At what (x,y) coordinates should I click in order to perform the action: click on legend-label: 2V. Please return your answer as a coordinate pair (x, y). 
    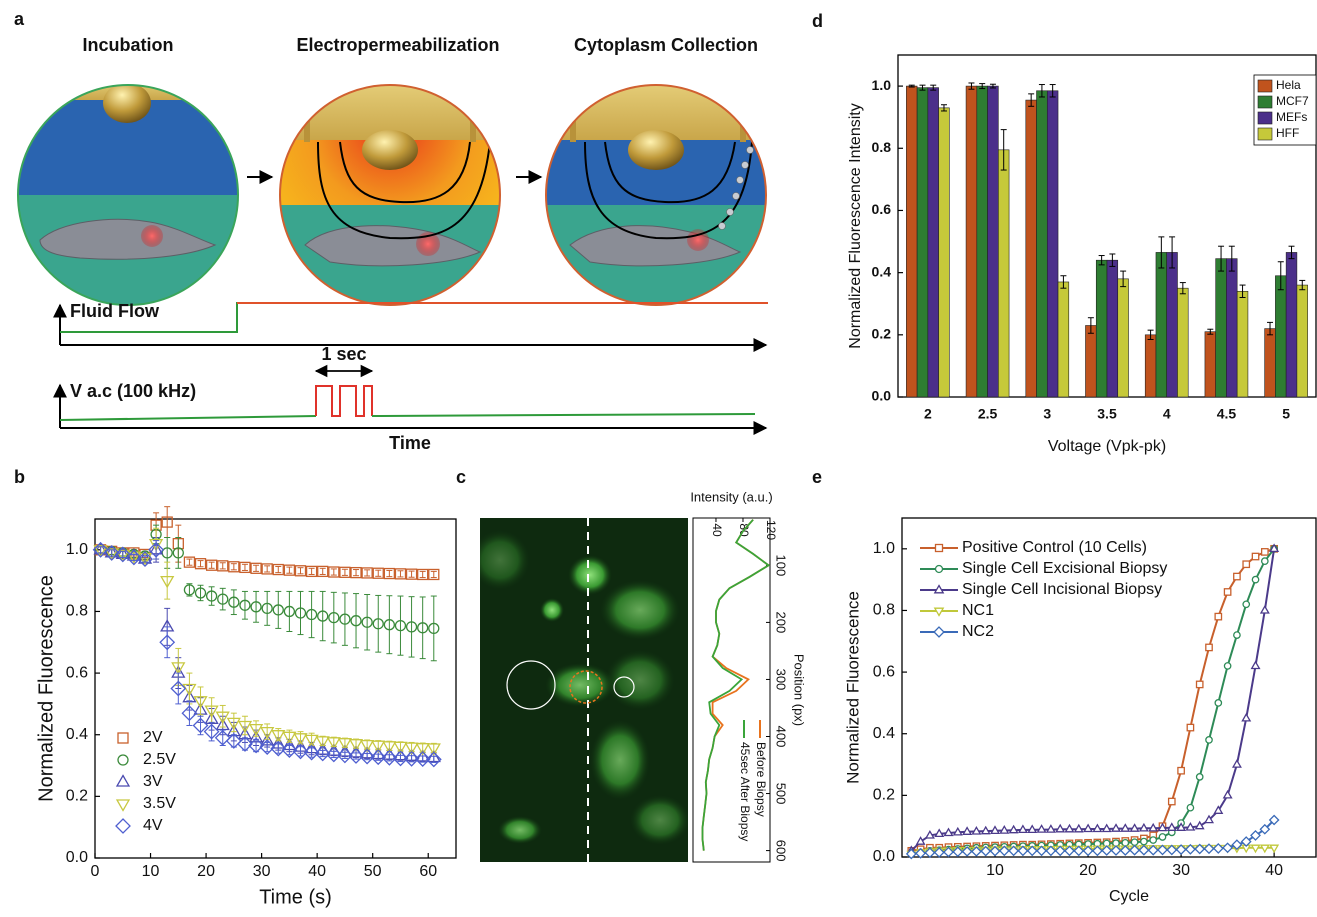
    Looking at the image, I should click on (153, 737).